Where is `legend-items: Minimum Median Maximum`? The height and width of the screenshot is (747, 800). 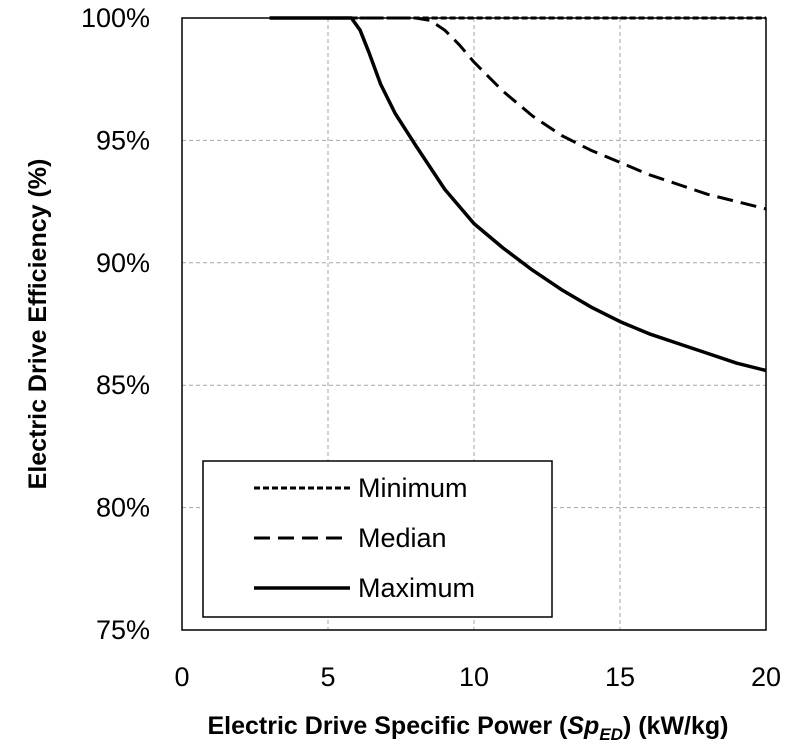 legend-items: Minimum Median Maximum is located at coordinates (364, 538).